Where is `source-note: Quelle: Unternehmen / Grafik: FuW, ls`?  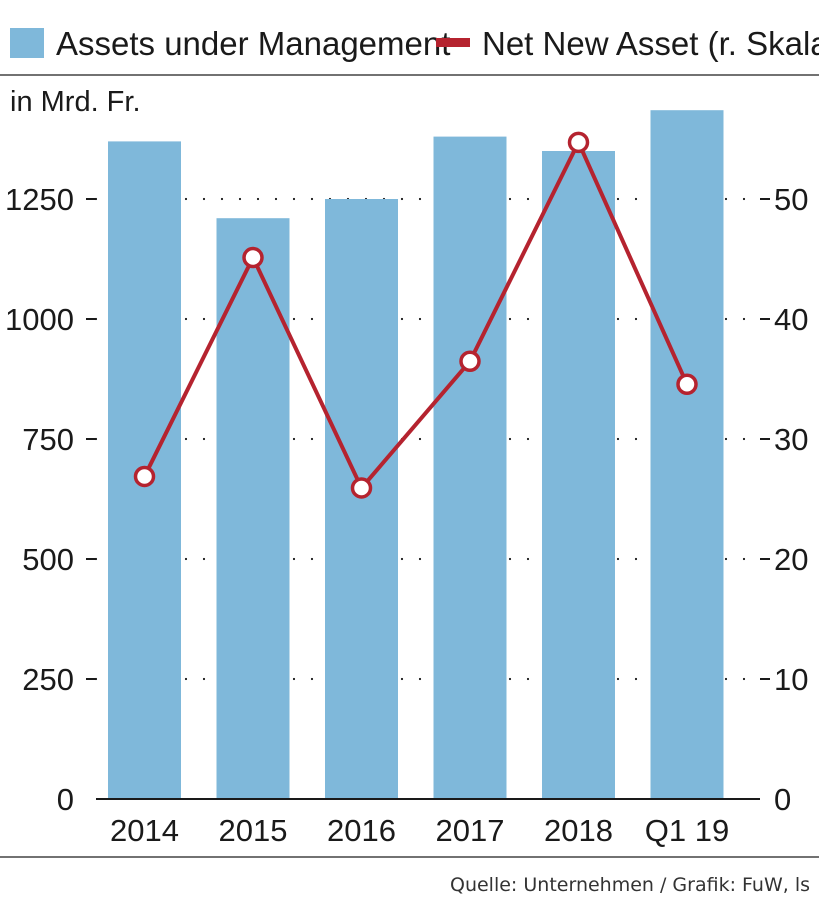 source-note: Quelle: Unternehmen / Grafik: FuW, ls is located at coordinates (630, 885).